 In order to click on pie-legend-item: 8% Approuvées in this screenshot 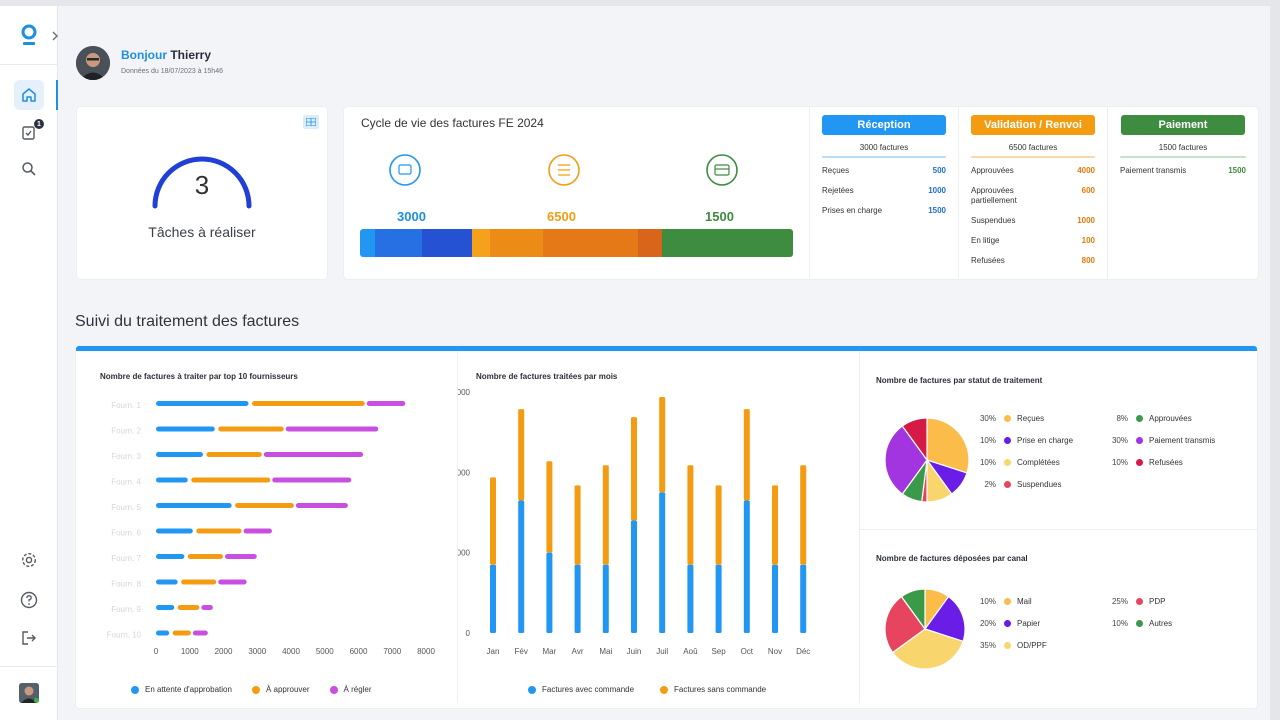, I will do `click(1160, 418)`.